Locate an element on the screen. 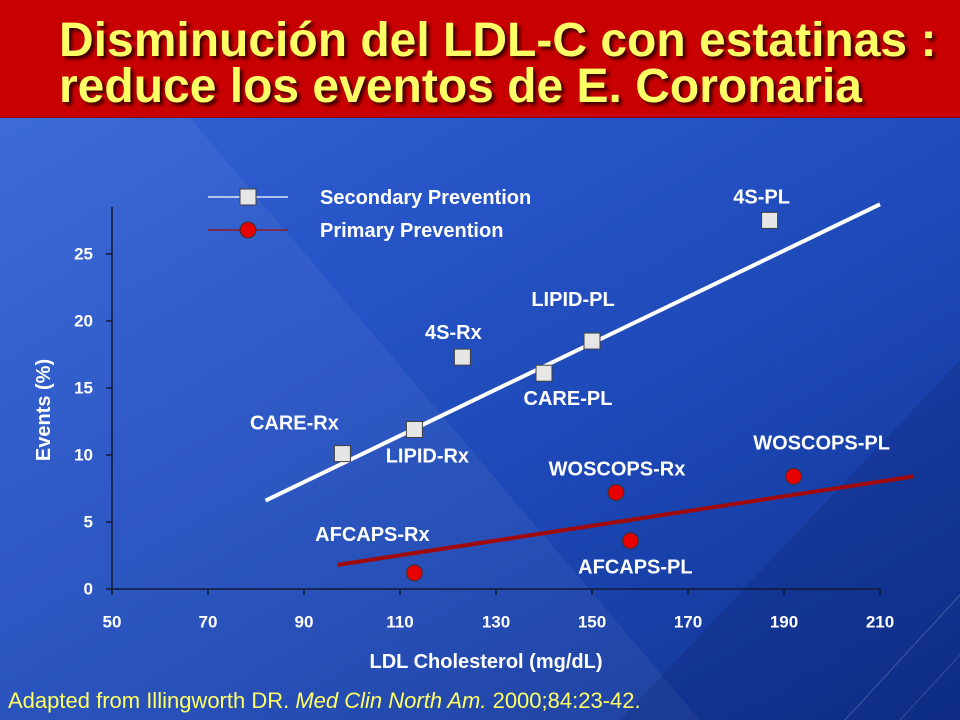  y-axis: 0 5 10 15 20 25 is located at coordinates (93, 403).